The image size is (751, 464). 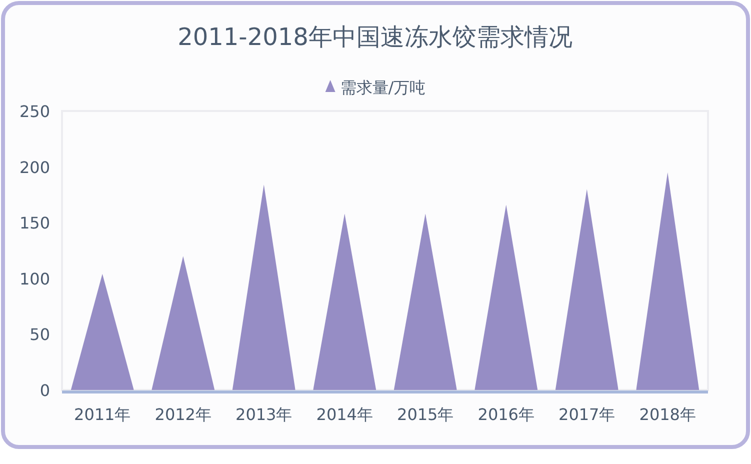 I want to click on y-tick-label: 100, so click(x=34, y=278).